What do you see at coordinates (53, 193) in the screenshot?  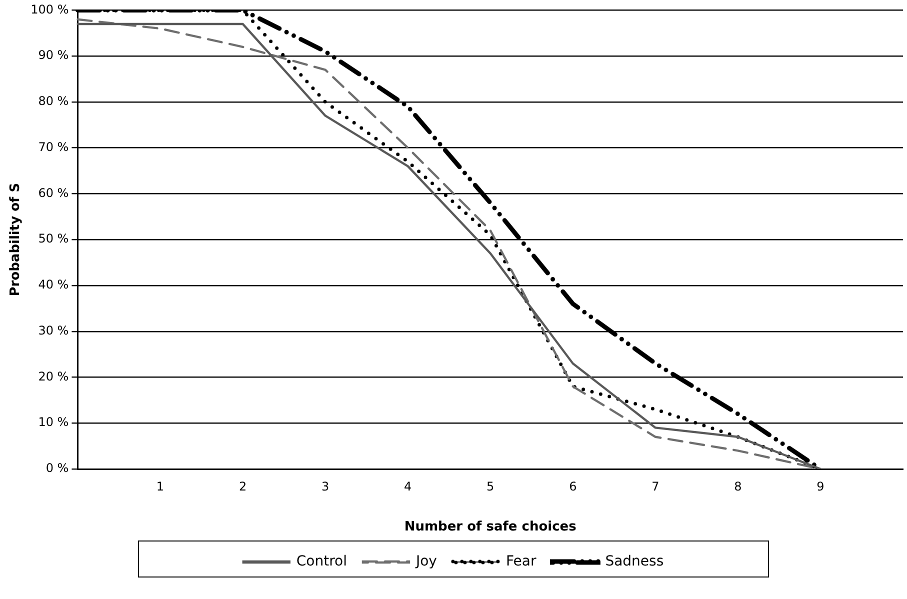 I see `y-tick-label: 60 %` at bounding box center [53, 193].